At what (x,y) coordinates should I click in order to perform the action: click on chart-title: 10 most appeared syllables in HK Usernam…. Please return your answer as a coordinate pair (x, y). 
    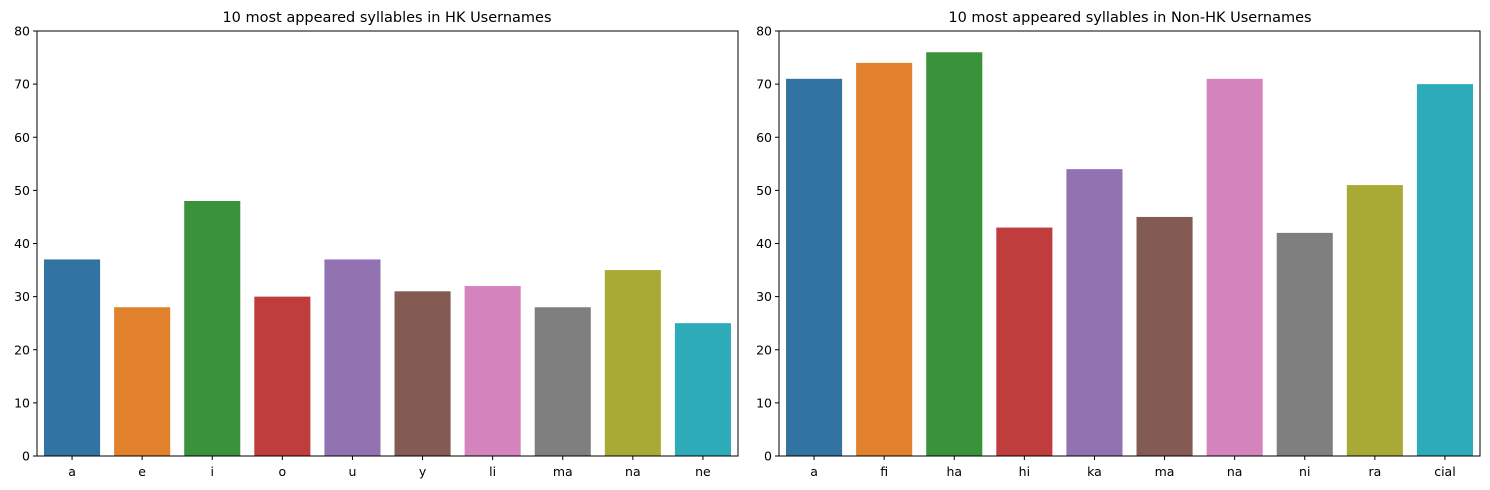
    Looking at the image, I should click on (386, 18).